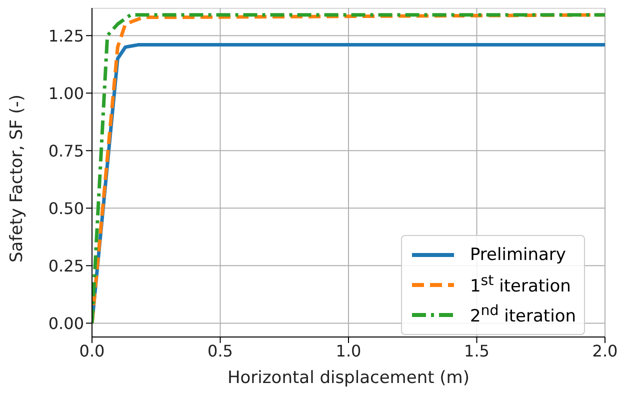 This screenshot has height=401, width=627. Describe the element at coordinates (349, 350) in the screenshot. I see `x-tick-label: 1.0` at that location.